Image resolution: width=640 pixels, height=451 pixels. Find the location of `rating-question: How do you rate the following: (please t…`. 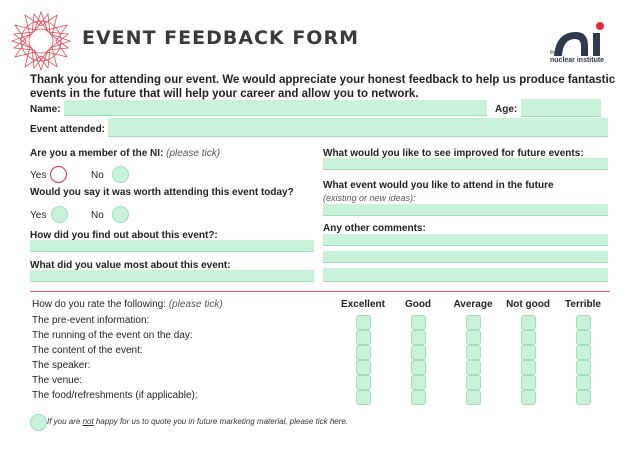

rating-question: How do you rate the following: (please t… is located at coordinates (127, 304).